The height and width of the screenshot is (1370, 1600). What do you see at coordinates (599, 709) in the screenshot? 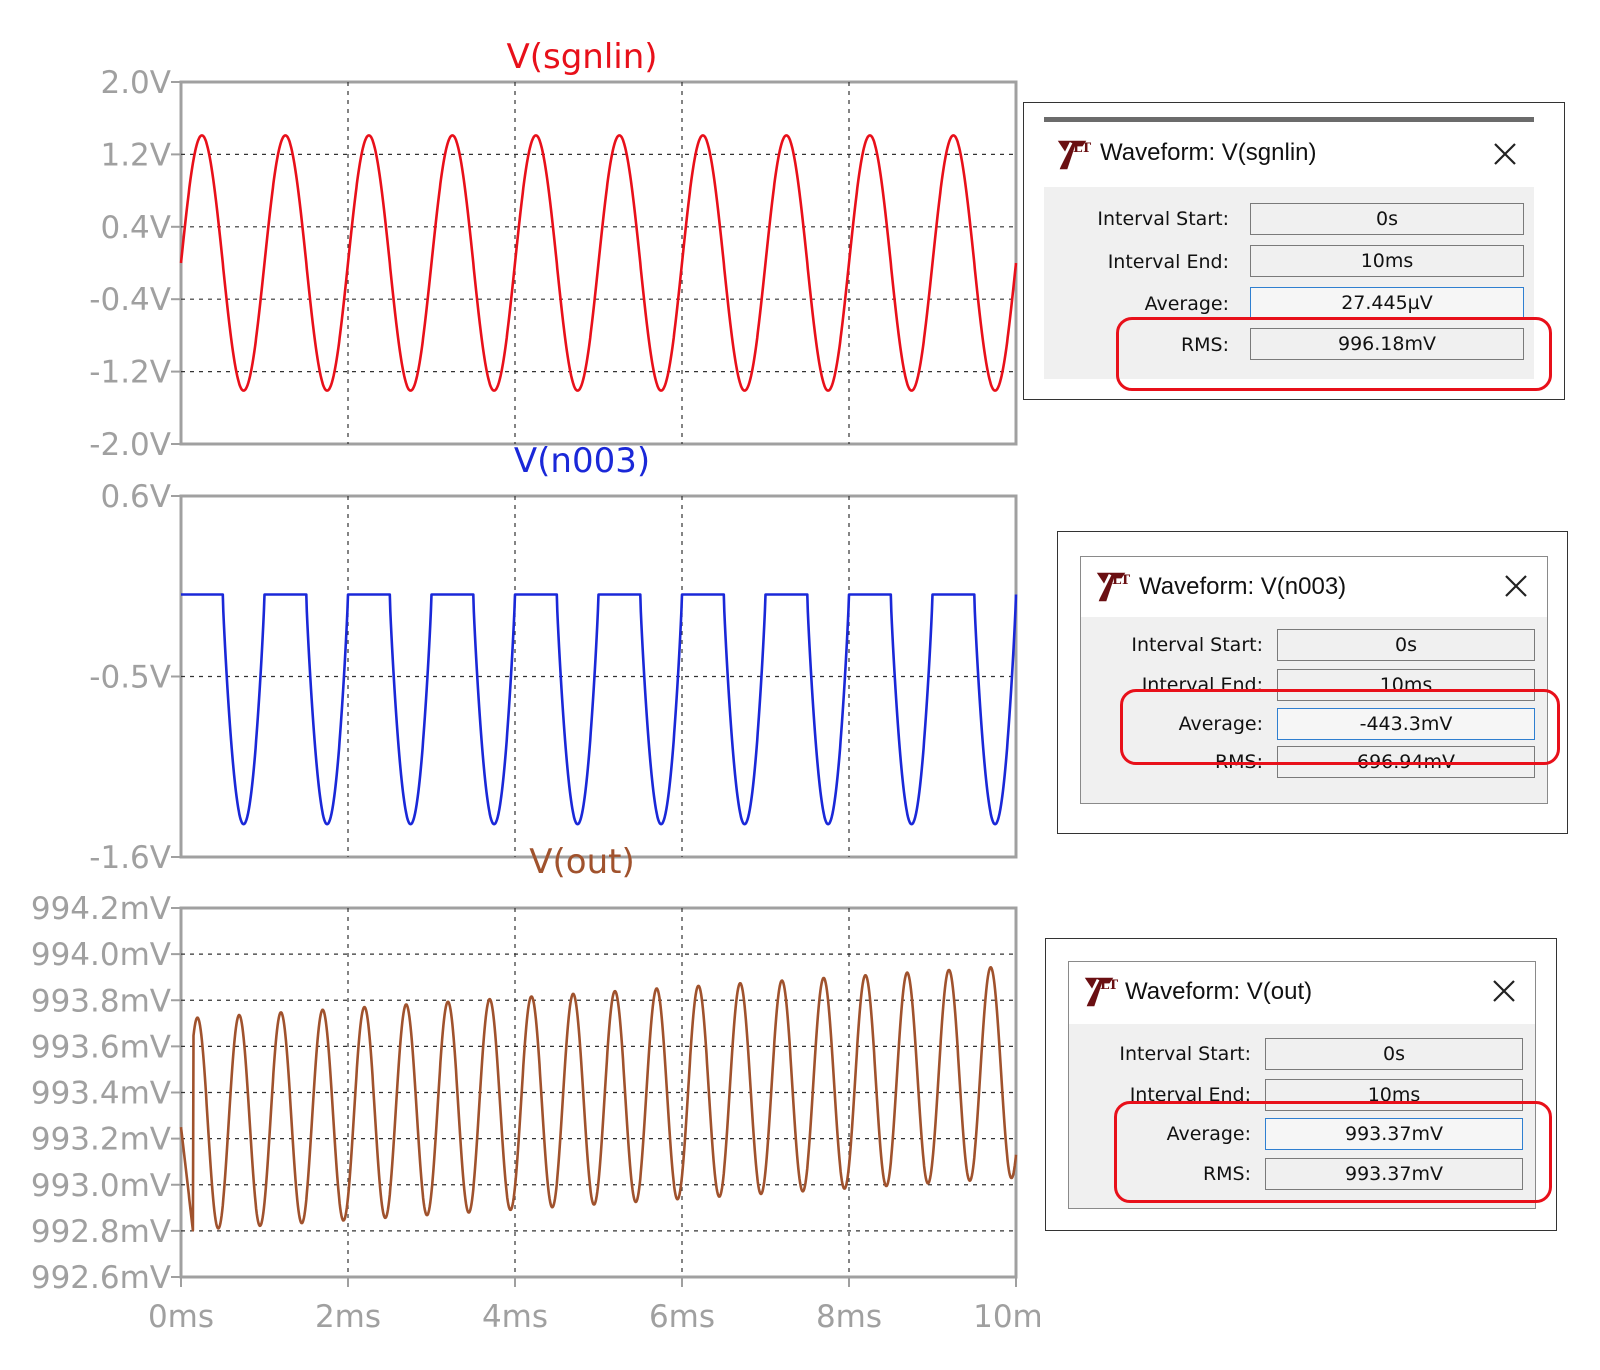
I see `trace-n003` at bounding box center [599, 709].